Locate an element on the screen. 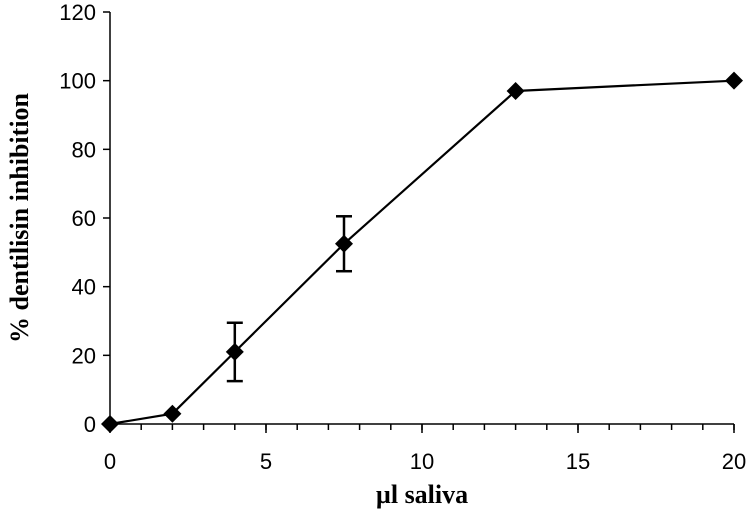 This screenshot has height=515, width=750. y-tick-label: 20 is located at coordinates (84, 355).